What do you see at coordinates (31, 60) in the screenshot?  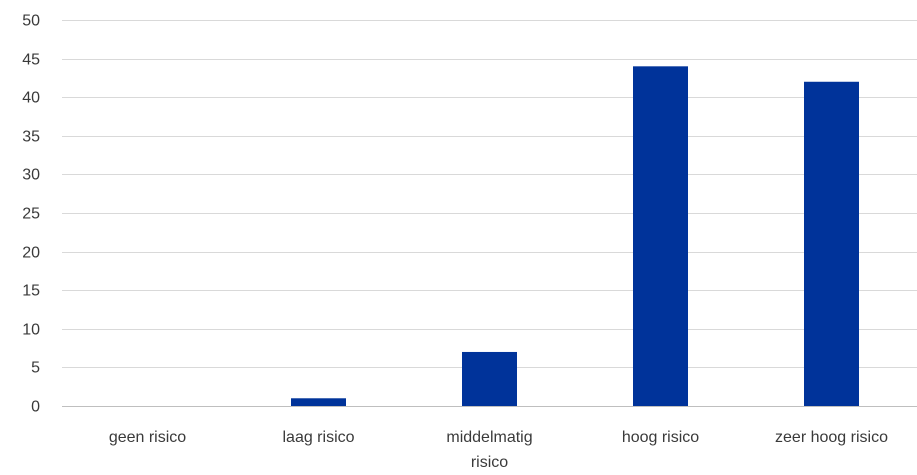 I see `y-tick-label: 45` at bounding box center [31, 60].